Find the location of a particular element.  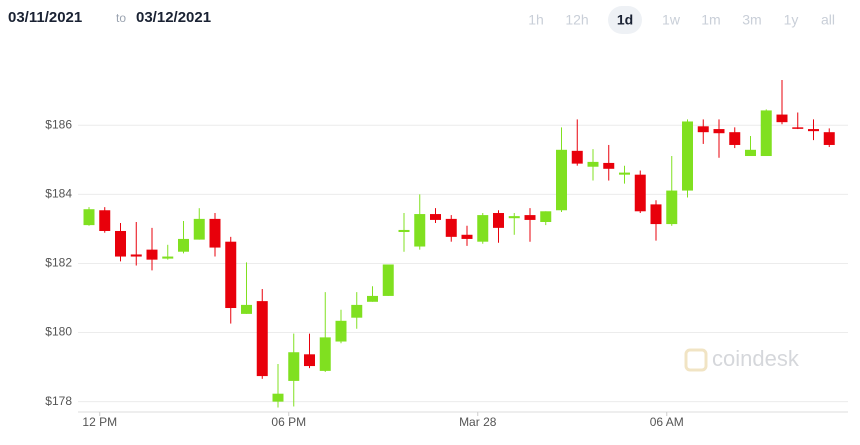

x-tick-label: Mar 28 is located at coordinates (478, 422).